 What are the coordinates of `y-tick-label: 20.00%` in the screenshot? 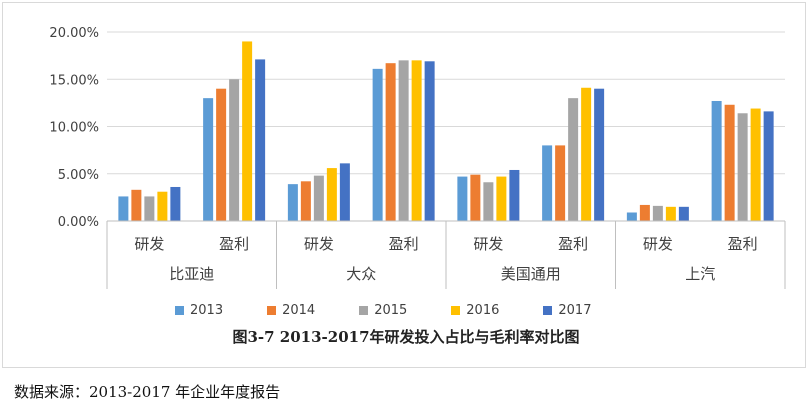 It's located at (74, 33).